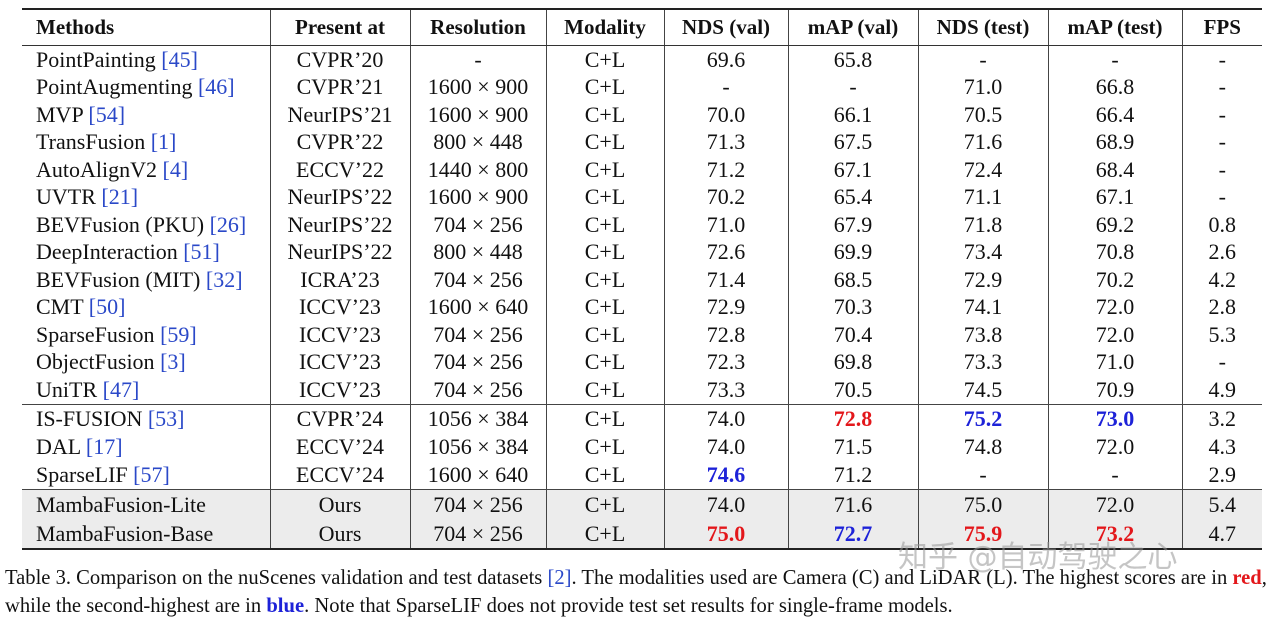 The image size is (1280, 620). I want to click on citation: [32], so click(224, 279).